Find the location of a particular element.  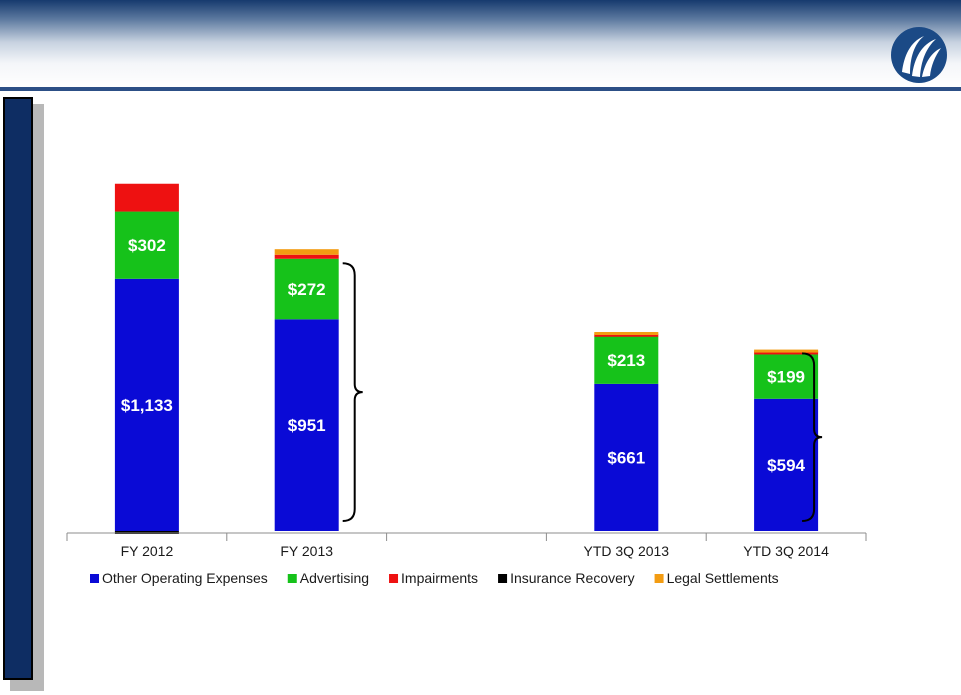

bracket-ytd-3q-2014 is located at coordinates (812, 437).